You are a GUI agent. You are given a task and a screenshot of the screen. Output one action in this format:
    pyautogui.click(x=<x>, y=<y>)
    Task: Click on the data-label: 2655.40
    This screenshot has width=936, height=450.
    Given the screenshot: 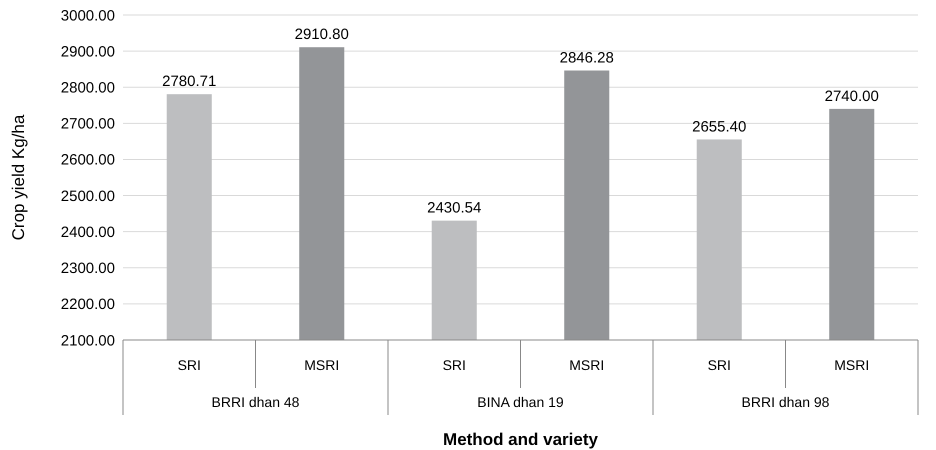 What is the action you would take?
    pyautogui.click(x=719, y=127)
    